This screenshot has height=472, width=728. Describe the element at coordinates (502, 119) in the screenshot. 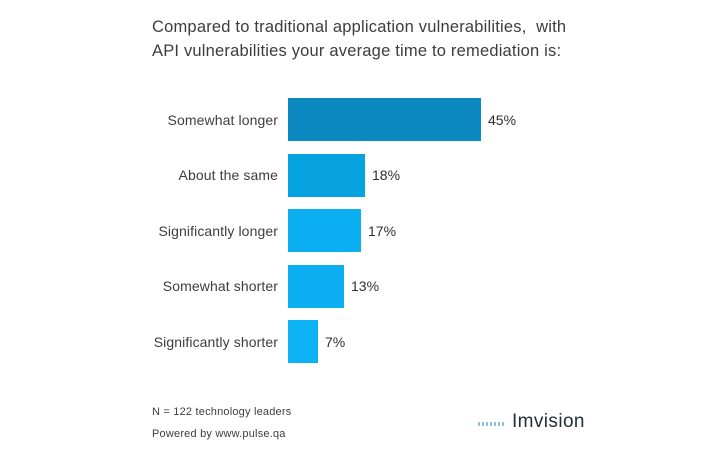

I see `bar-value: 45%` at that location.